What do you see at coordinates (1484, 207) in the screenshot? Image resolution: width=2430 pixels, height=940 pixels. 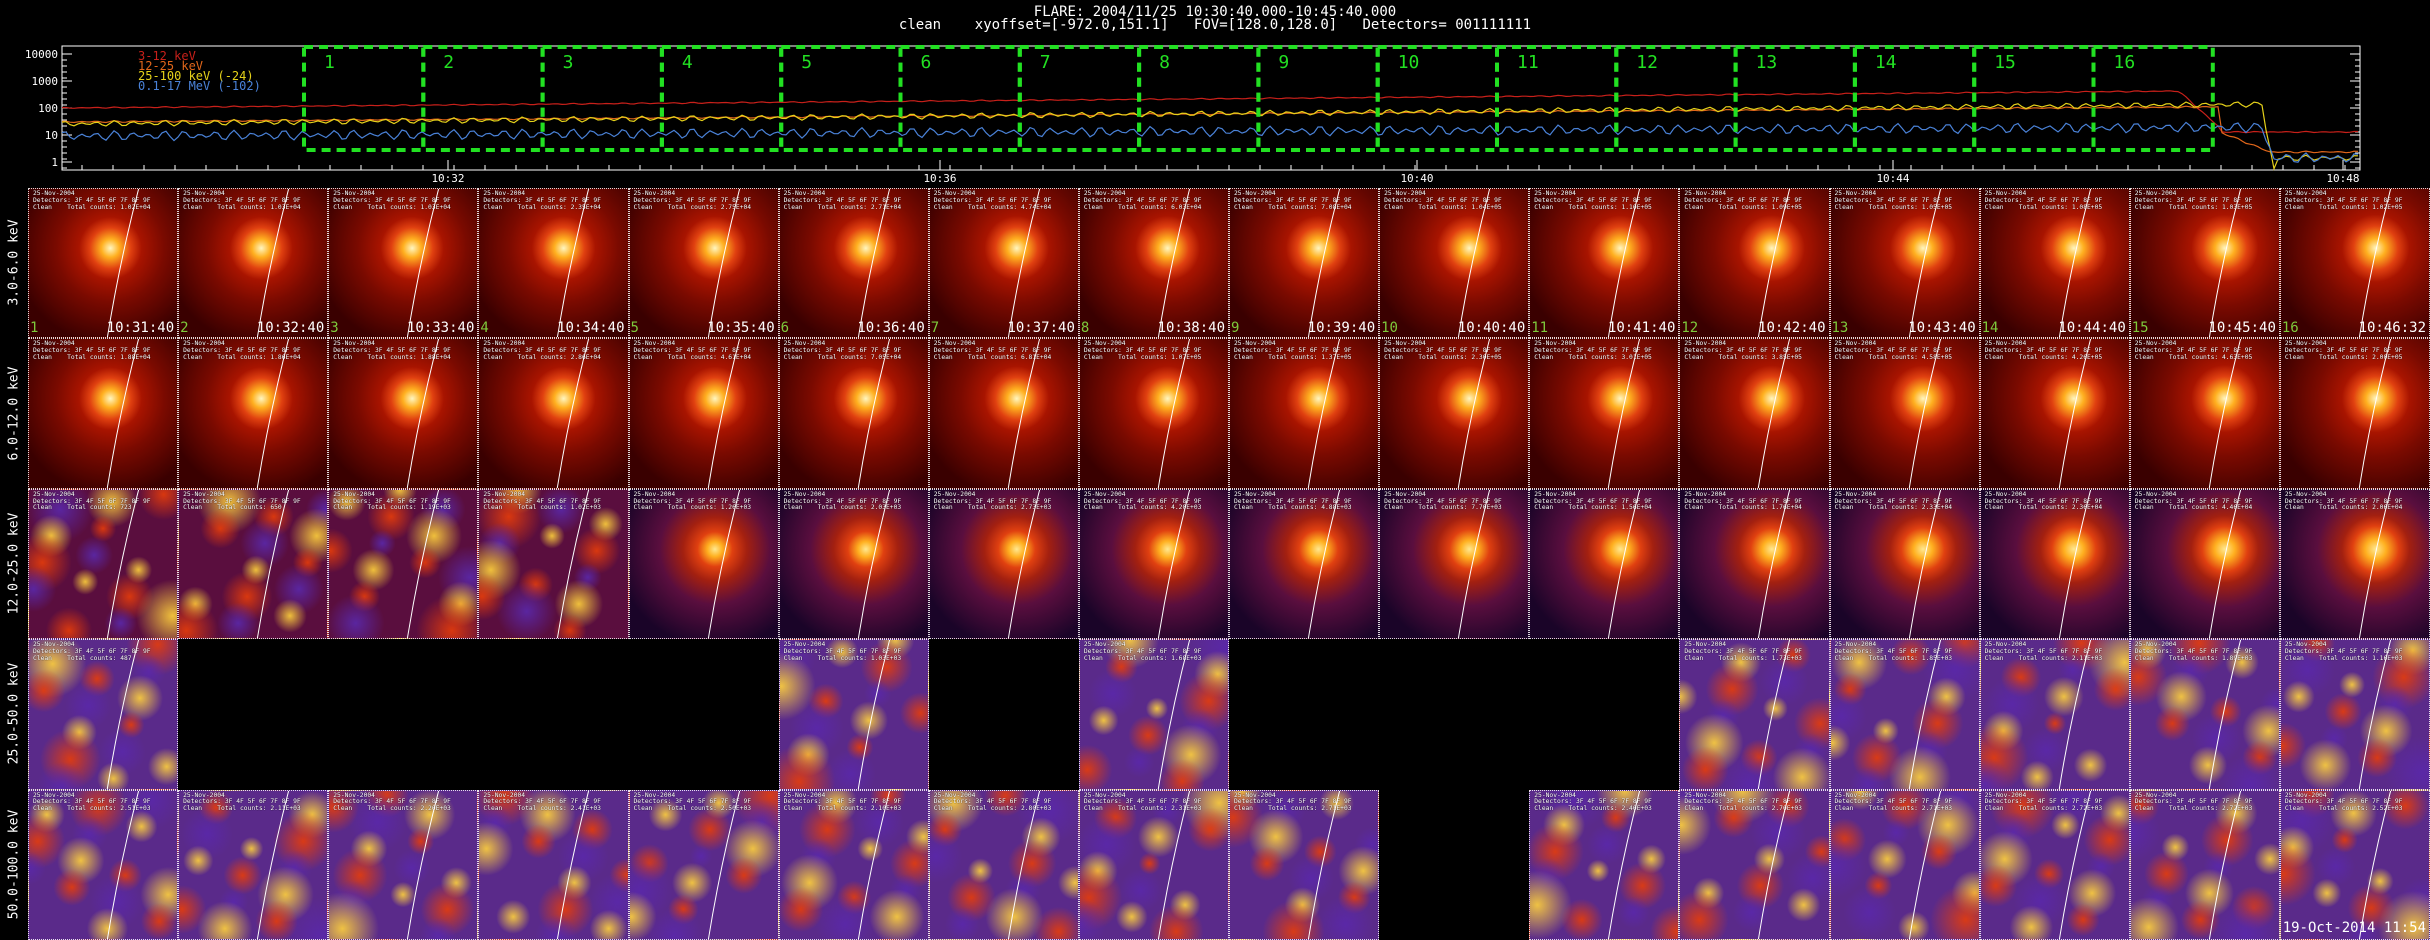 I see `image-total-counts: 1.04E+05` at bounding box center [1484, 207].